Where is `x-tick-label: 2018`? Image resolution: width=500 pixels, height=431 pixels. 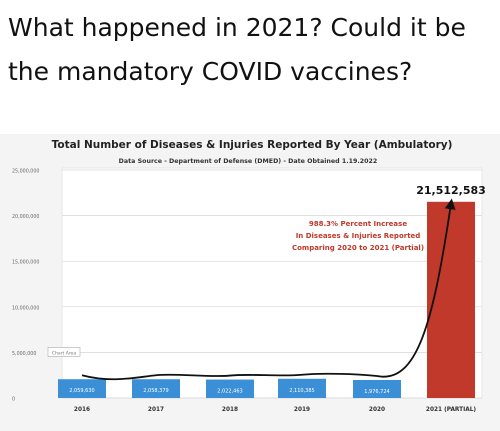
x-tick-label: 2018 is located at coordinates (230, 410).